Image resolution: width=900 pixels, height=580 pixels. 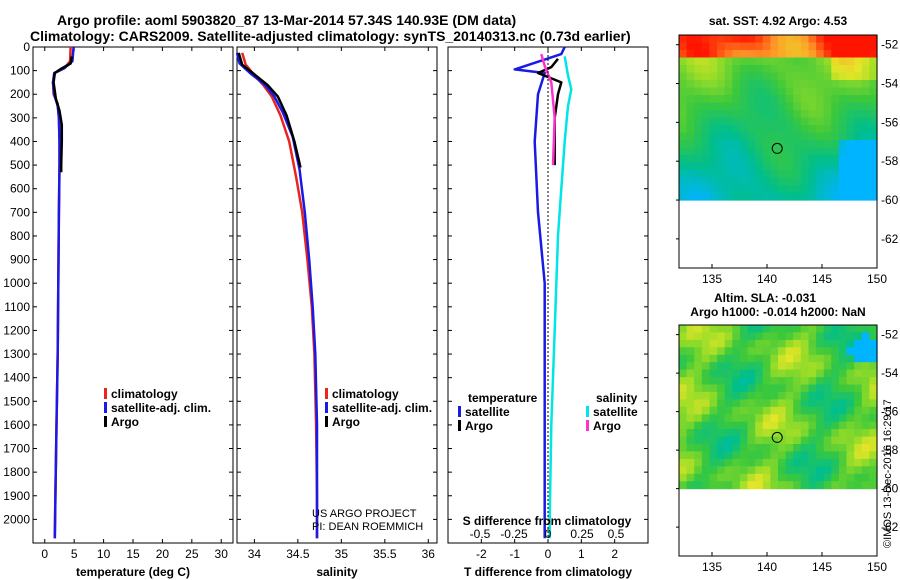 I want to click on depth-tick-label: 1600, so click(x=16, y=425).